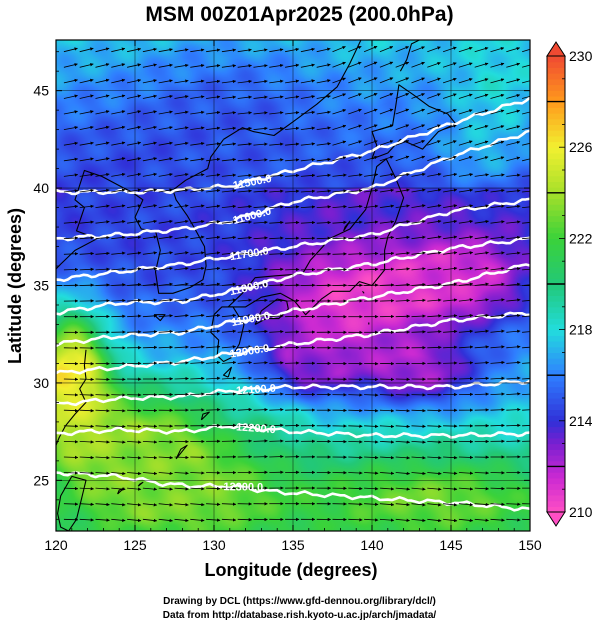 The image size is (599, 625). What do you see at coordinates (581, 147) in the screenshot?
I see `colorbar-tick-label: 226` at bounding box center [581, 147].